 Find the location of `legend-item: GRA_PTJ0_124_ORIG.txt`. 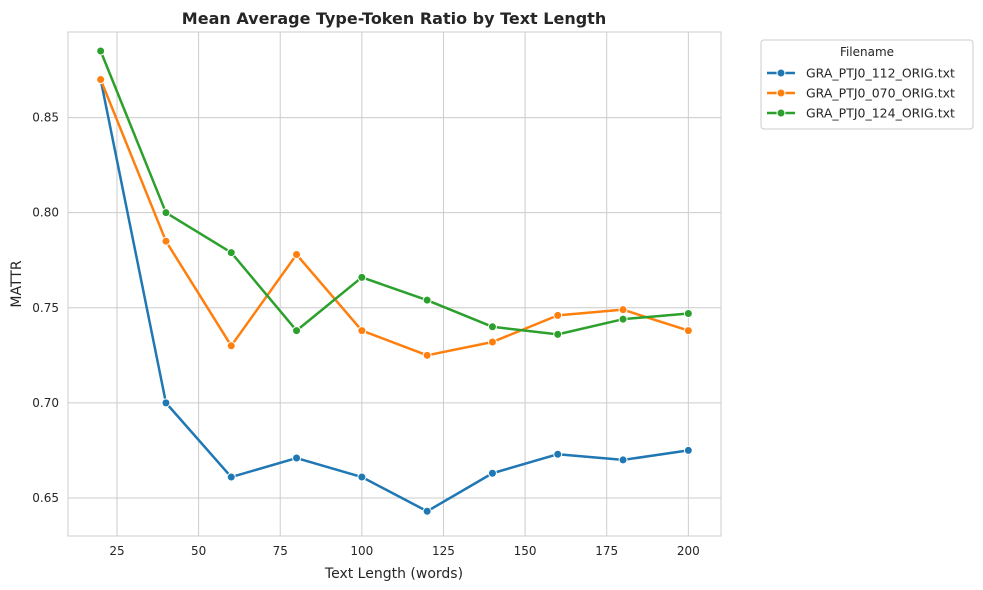

legend-item: GRA_PTJ0_124_ORIG.txt is located at coordinates (861, 113).